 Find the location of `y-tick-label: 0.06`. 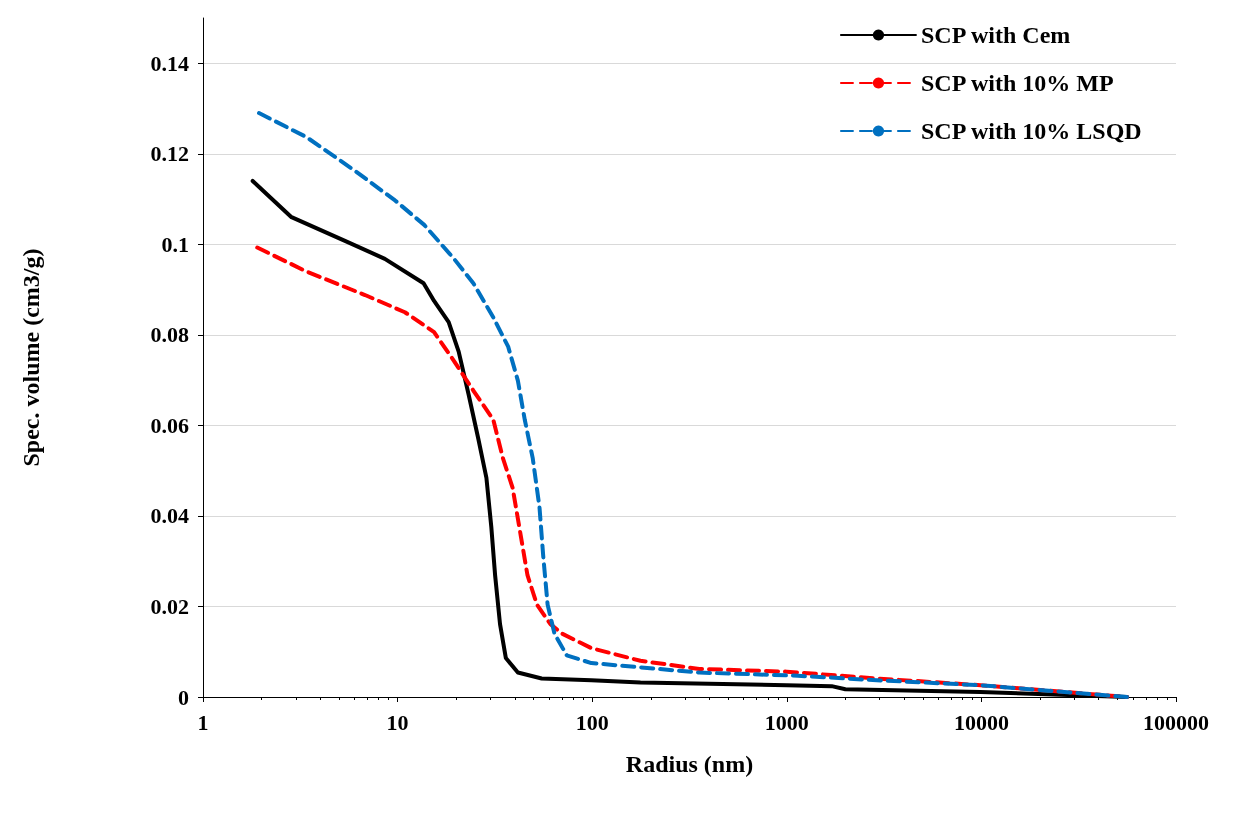

y-tick-label: 0.06 is located at coordinates (169, 425).